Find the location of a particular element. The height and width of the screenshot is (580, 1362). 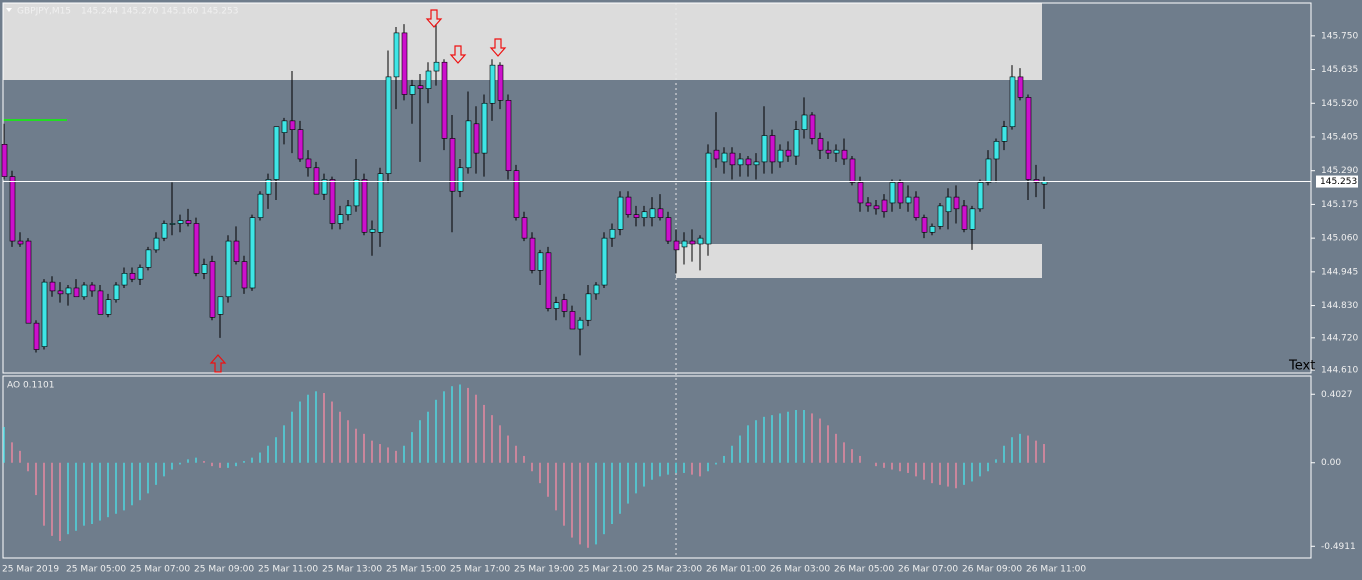

x-tick-label: 25 Mar 23:00 is located at coordinates (672, 570).